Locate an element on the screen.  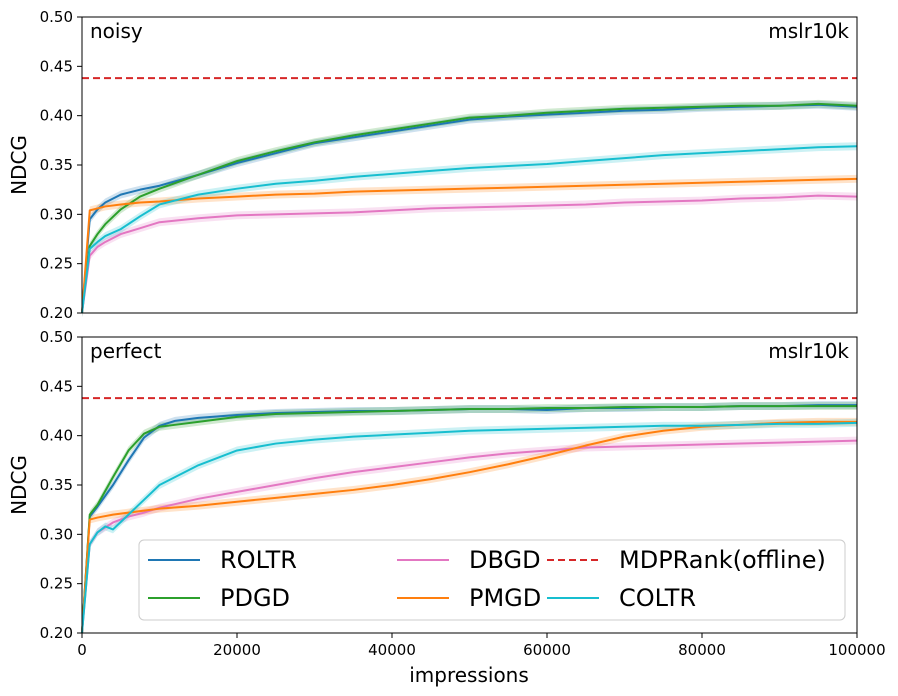
legend-box is located at coordinates (492, 580).